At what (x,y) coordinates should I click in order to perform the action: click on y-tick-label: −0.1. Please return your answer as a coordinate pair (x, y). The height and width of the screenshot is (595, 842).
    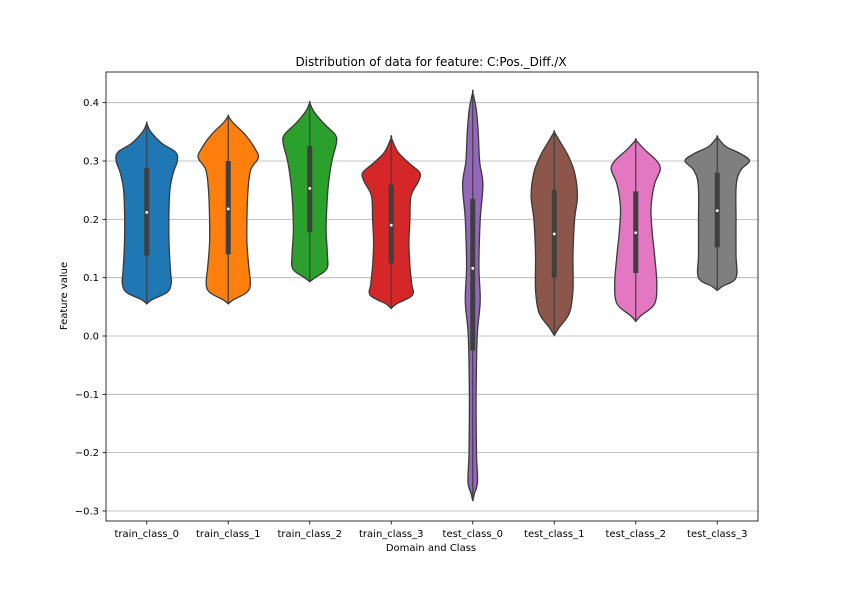
    Looking at the image, I should click on (87, 395).